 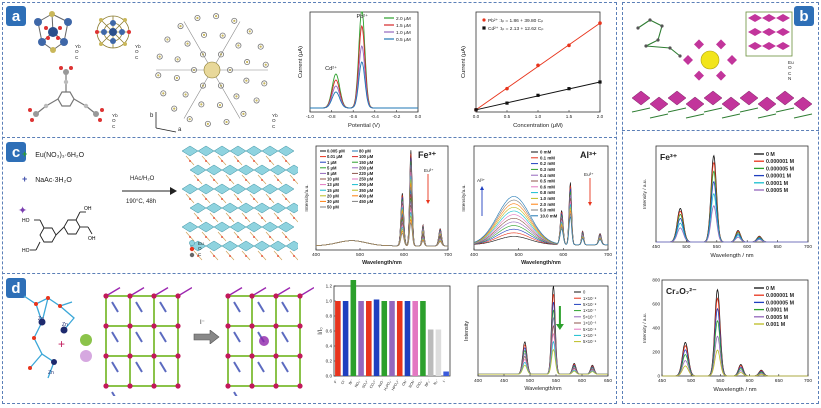 I want to click on chart-title: Fe³⁺, so click(x=427, y=155).